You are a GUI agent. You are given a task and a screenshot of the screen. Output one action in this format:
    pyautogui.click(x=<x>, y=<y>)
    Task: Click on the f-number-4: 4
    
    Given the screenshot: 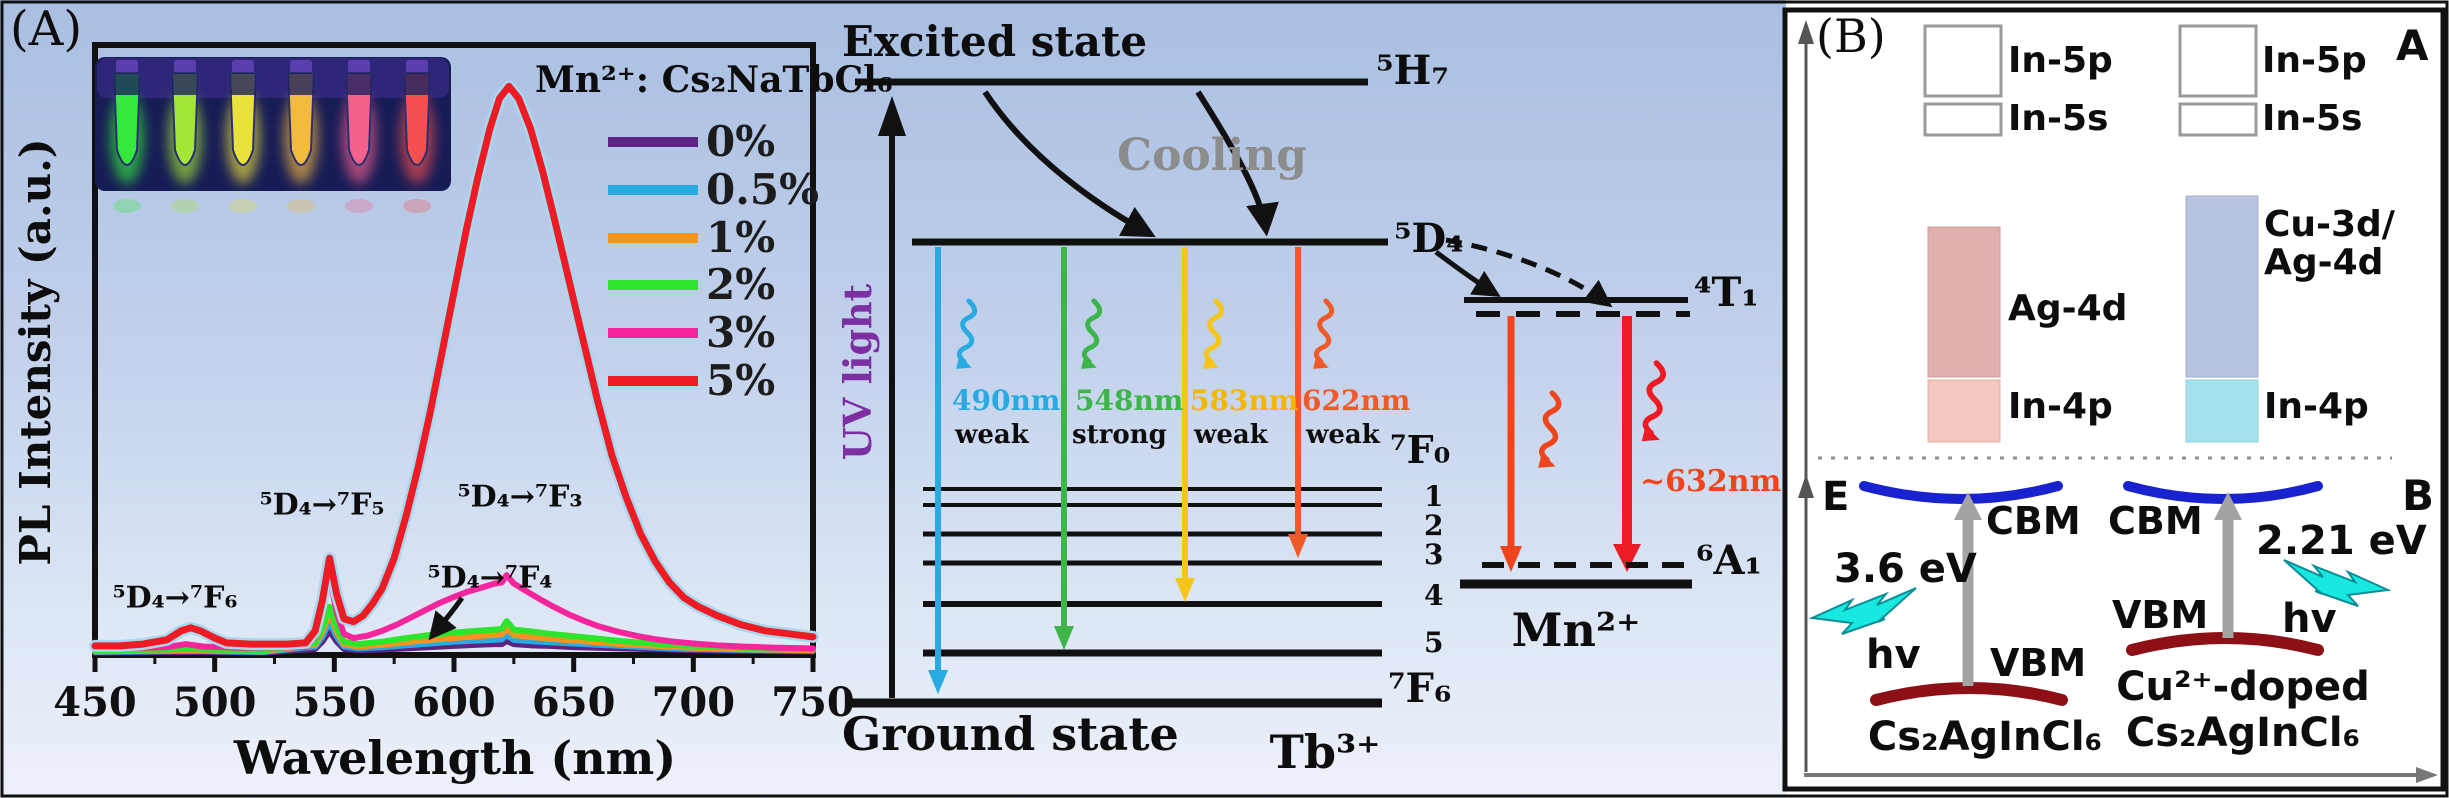 What is the action you would take?
    pyautogui.click(x=1434, y=595)
    